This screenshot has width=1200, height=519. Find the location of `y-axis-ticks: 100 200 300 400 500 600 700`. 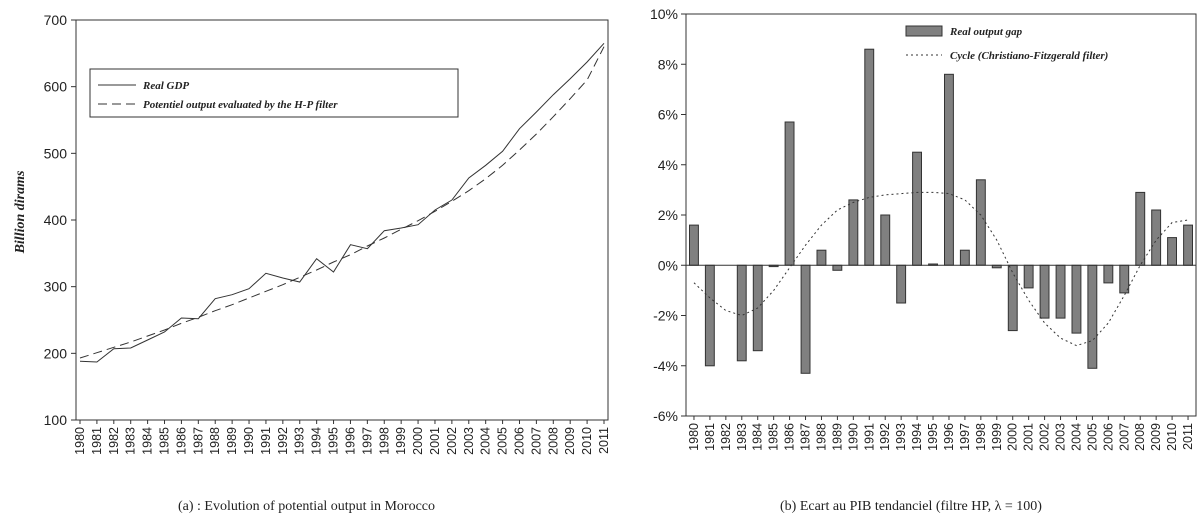

y-axis-ticks: 100 200 300 400 500 600 700 is located at coordinates (60, 220).